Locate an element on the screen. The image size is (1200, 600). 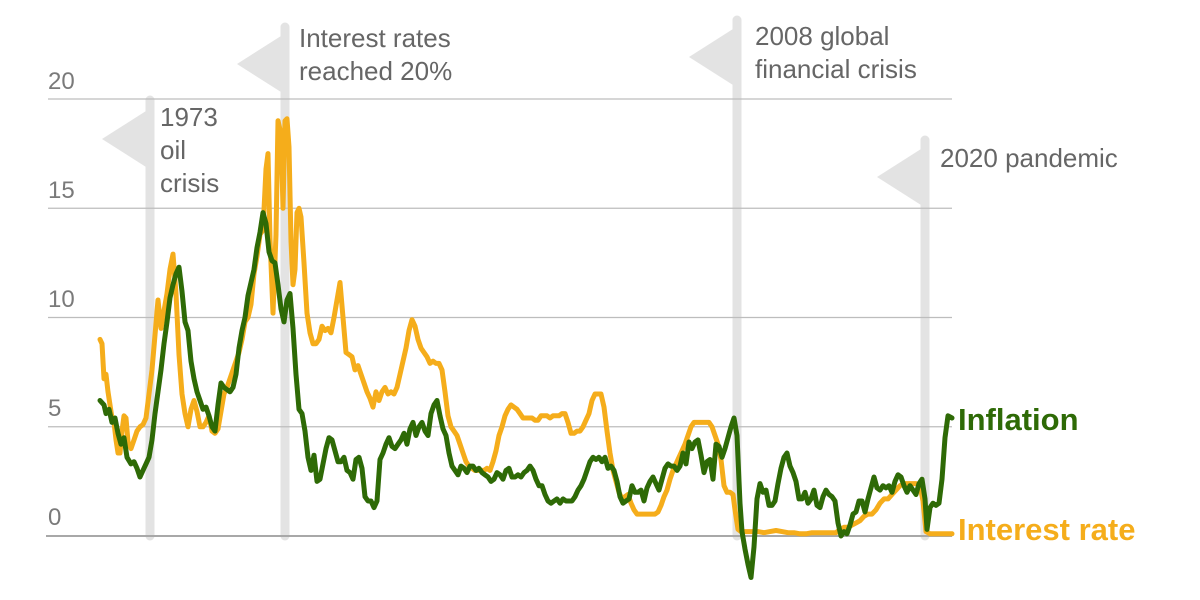
y-tick-10: 10 is located at coordinates (61, 299).